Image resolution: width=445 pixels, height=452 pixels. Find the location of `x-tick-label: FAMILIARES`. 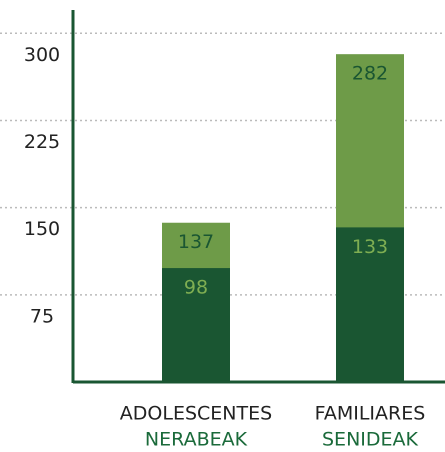

x-tick-label: FAMILIARES is located at coordinates (370, 414).